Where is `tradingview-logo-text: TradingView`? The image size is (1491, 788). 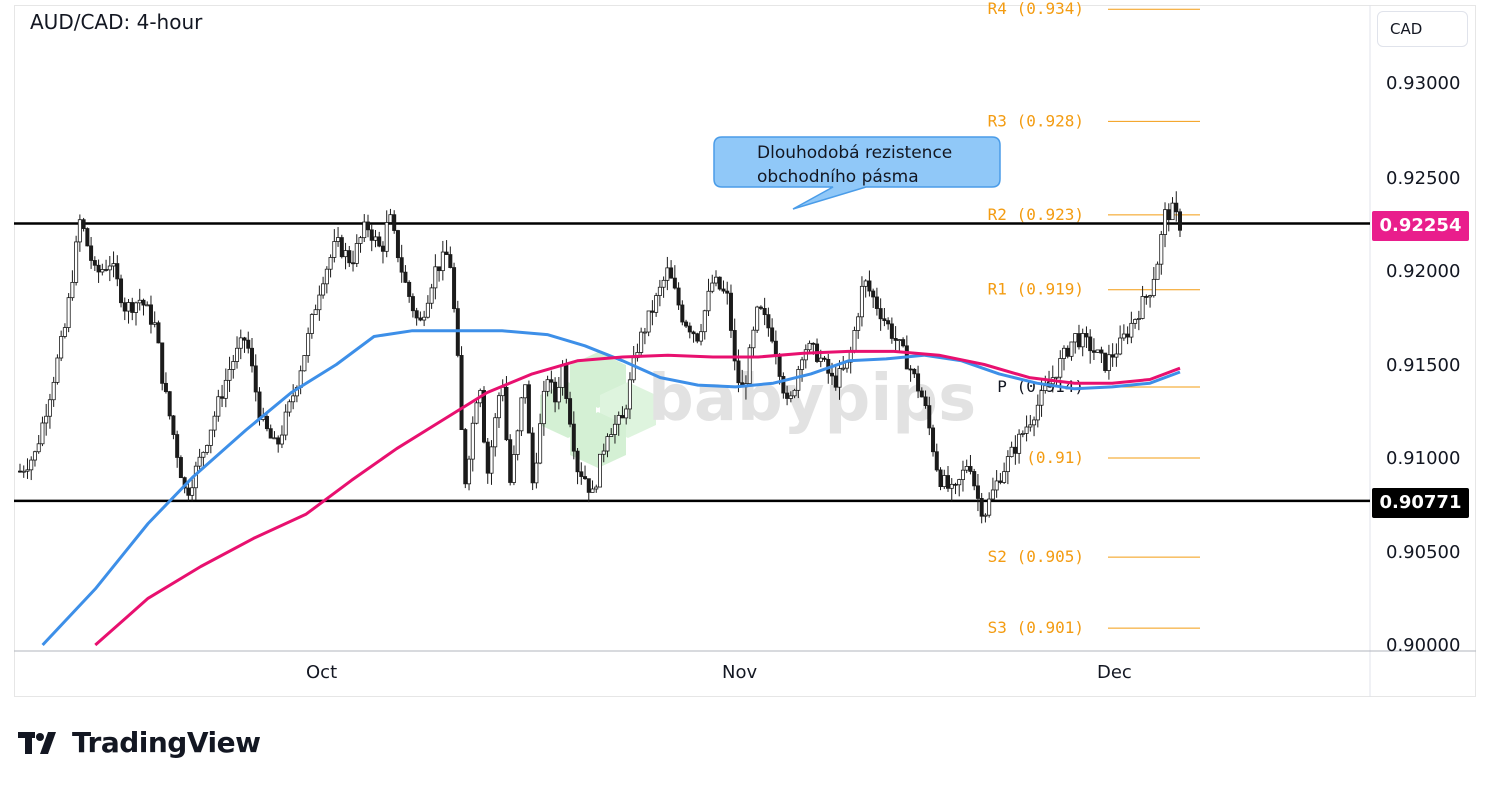
tradingview-logo-text: TradingView is located at coordinates (166, 742).